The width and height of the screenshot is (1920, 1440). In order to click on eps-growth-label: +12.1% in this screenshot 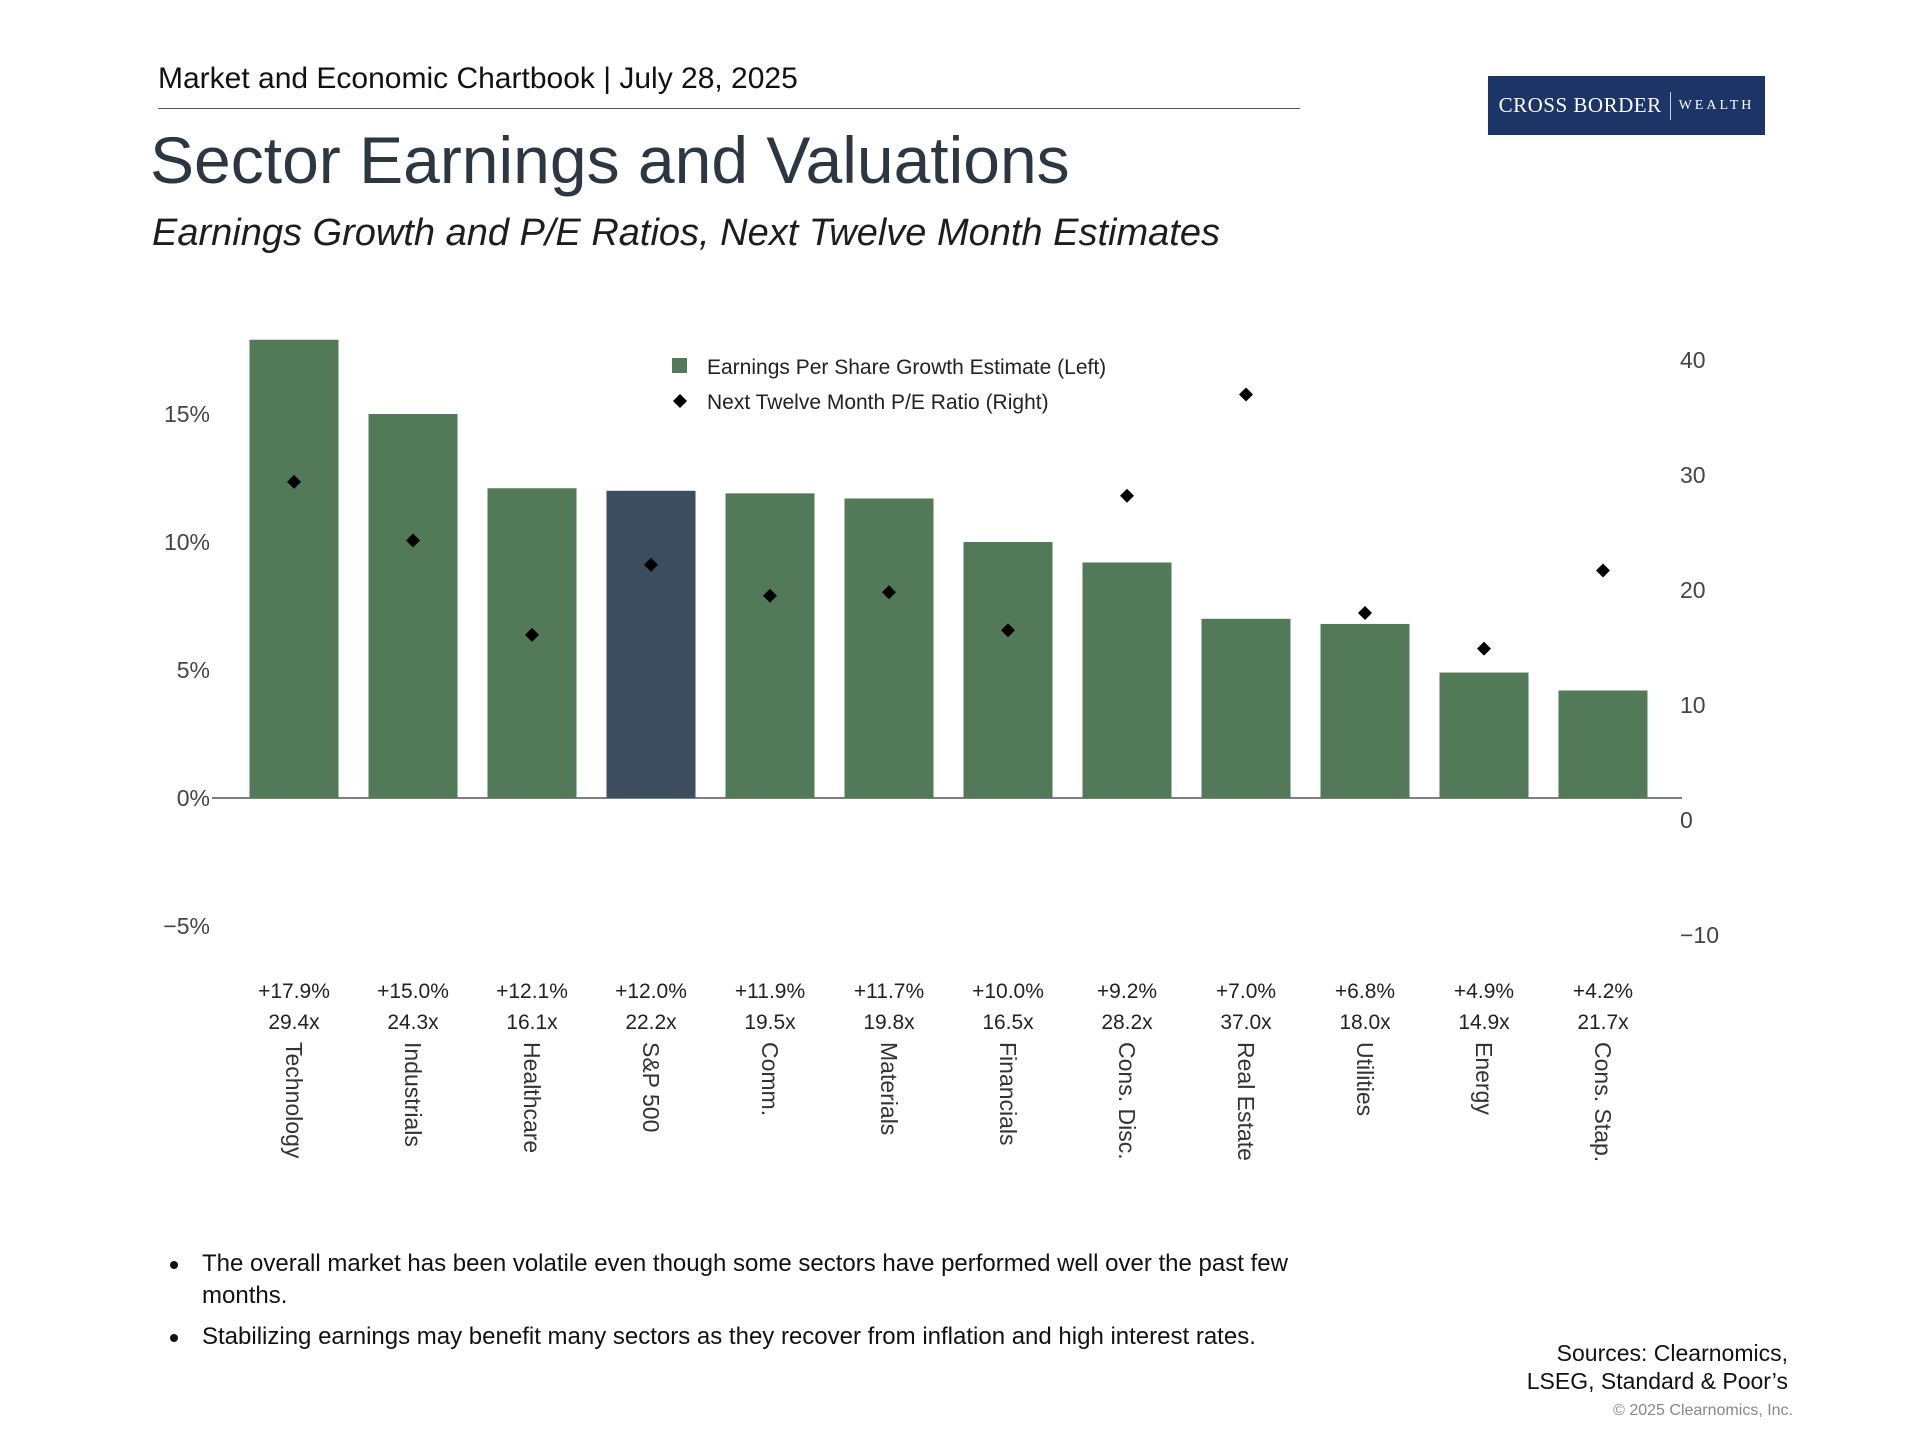, I will do `click(532, 991)`.